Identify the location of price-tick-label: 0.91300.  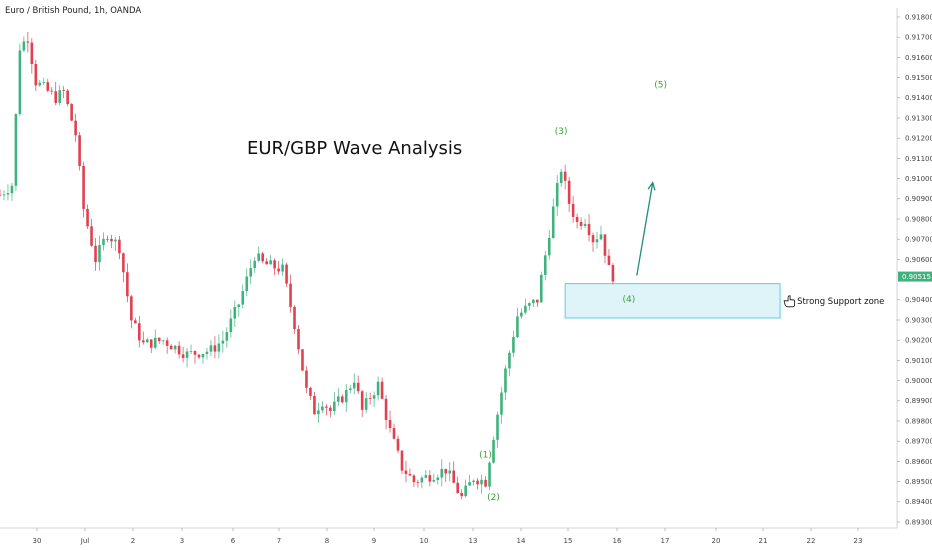
(918, 118).